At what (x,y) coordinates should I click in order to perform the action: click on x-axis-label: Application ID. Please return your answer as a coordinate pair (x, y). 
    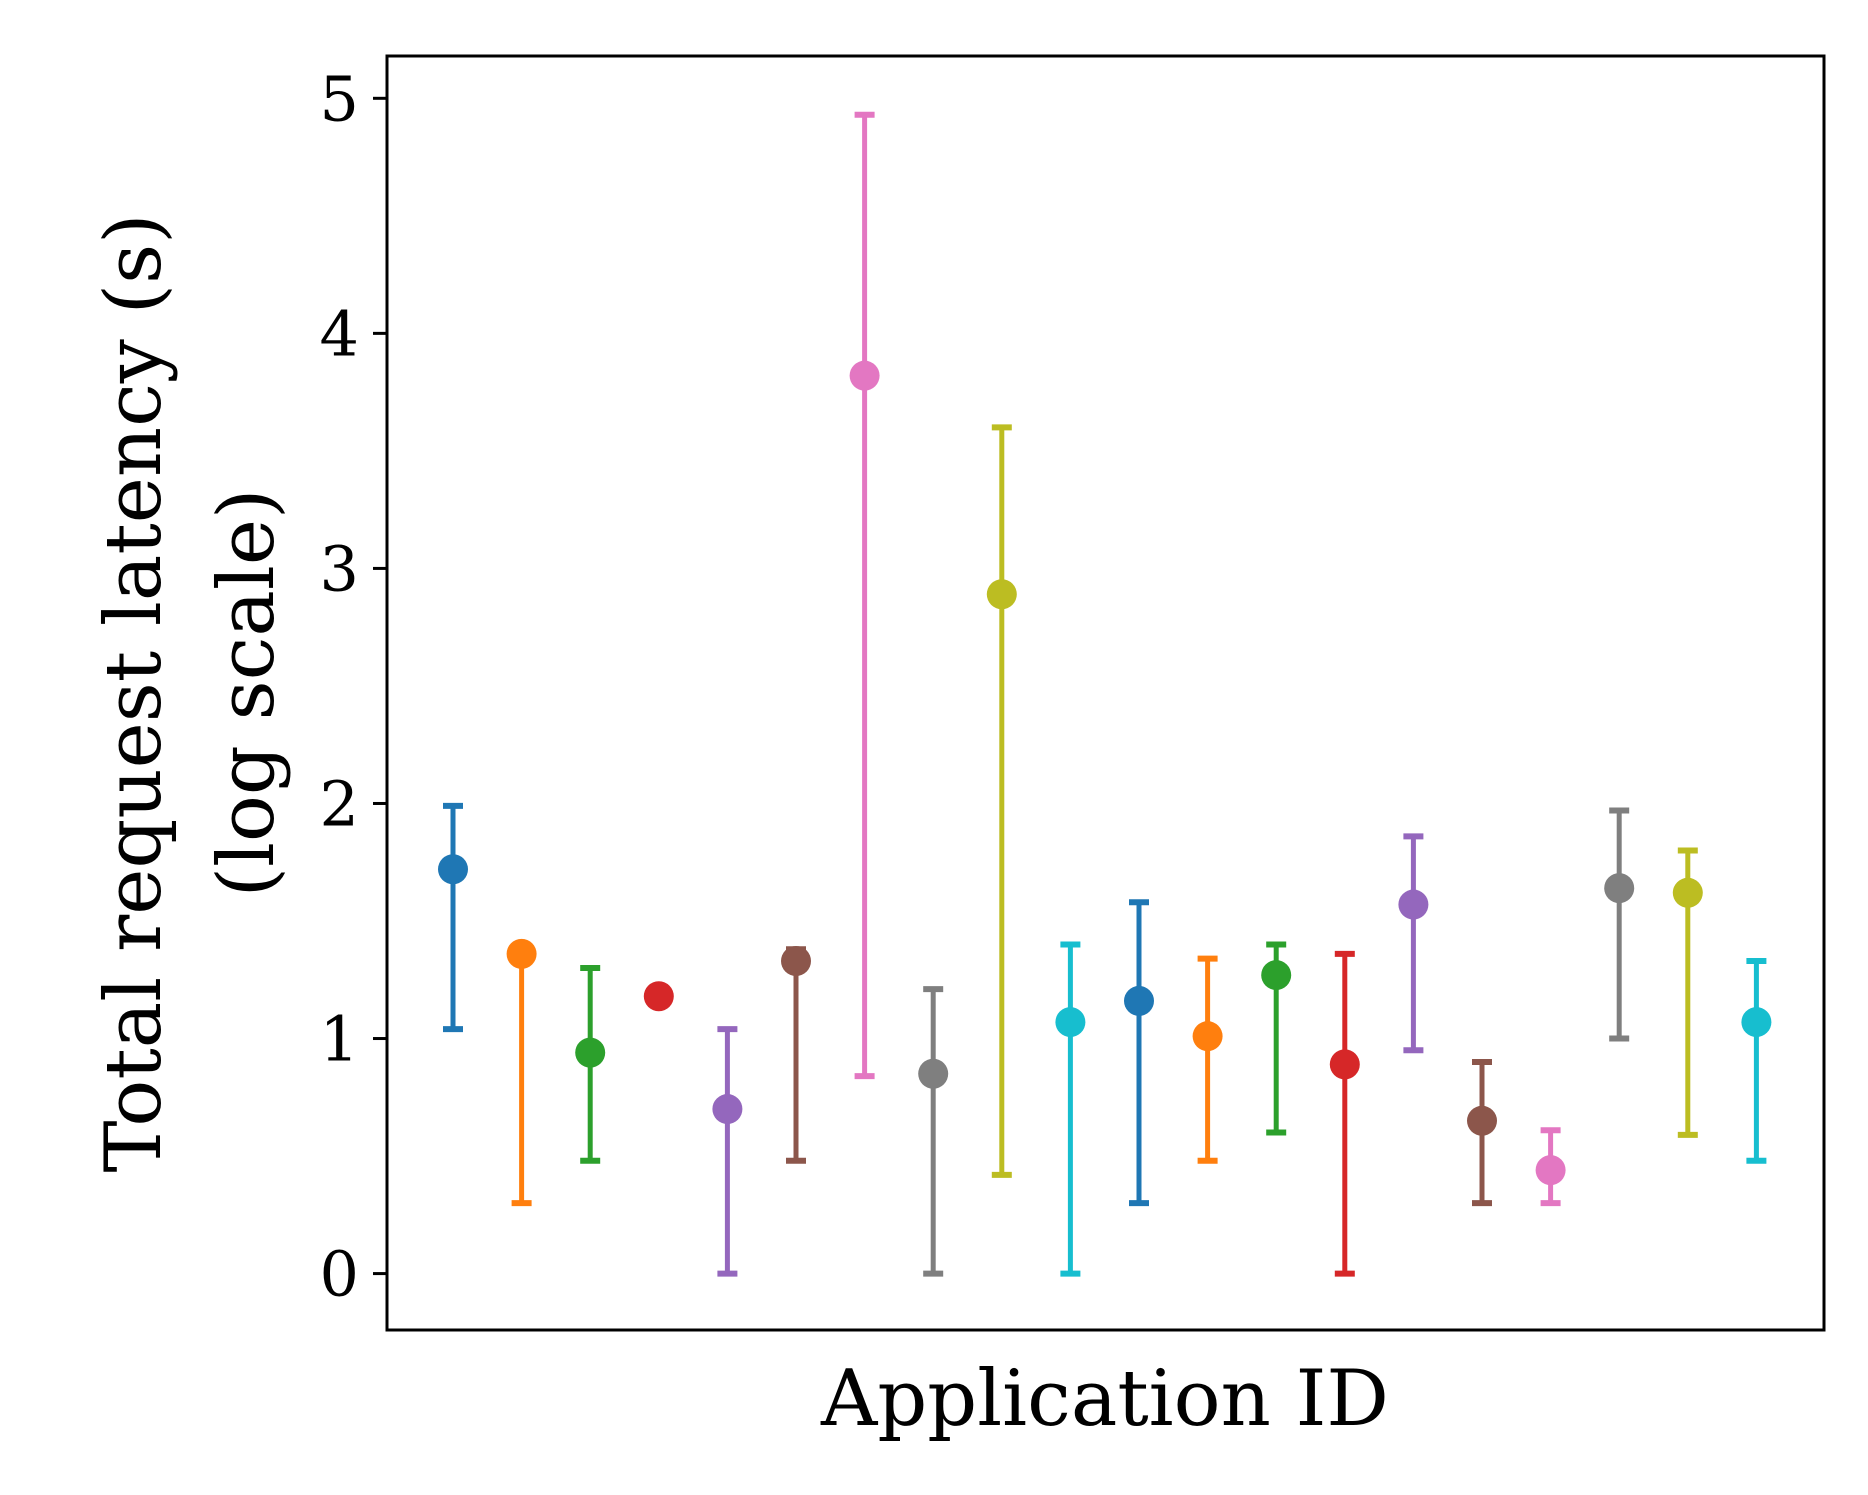
    Looking at the image, I should click on (1104, 1399).